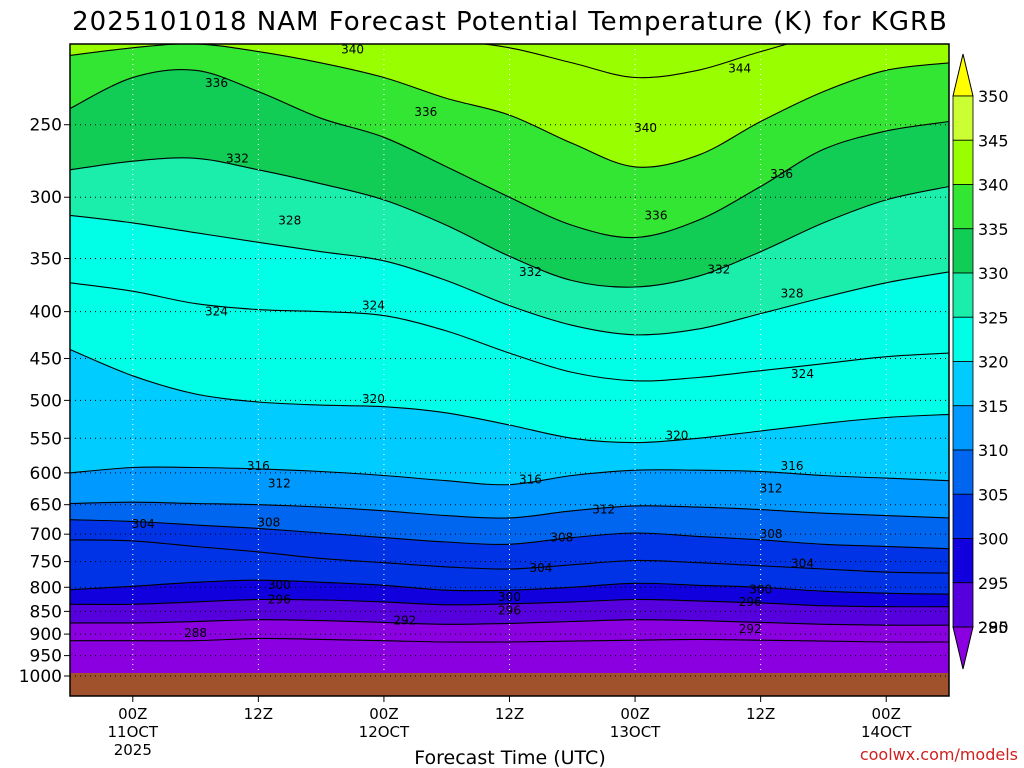 This screenshot has width=1024, height=768. I want to click on colorbar-label: 325, so click(993, 317).